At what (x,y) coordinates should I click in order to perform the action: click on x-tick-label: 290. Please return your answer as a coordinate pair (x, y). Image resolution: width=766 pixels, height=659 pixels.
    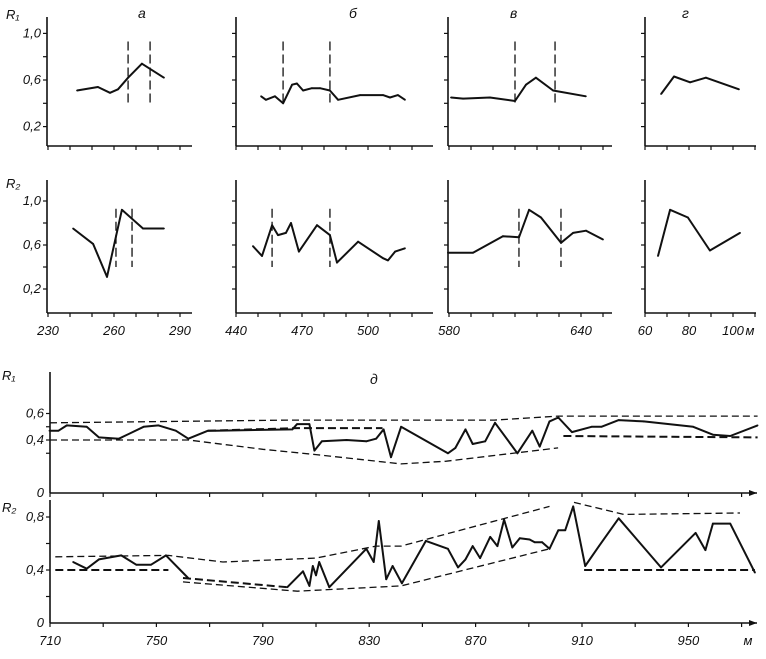
    Looking at the image, I should click on (179, 330).